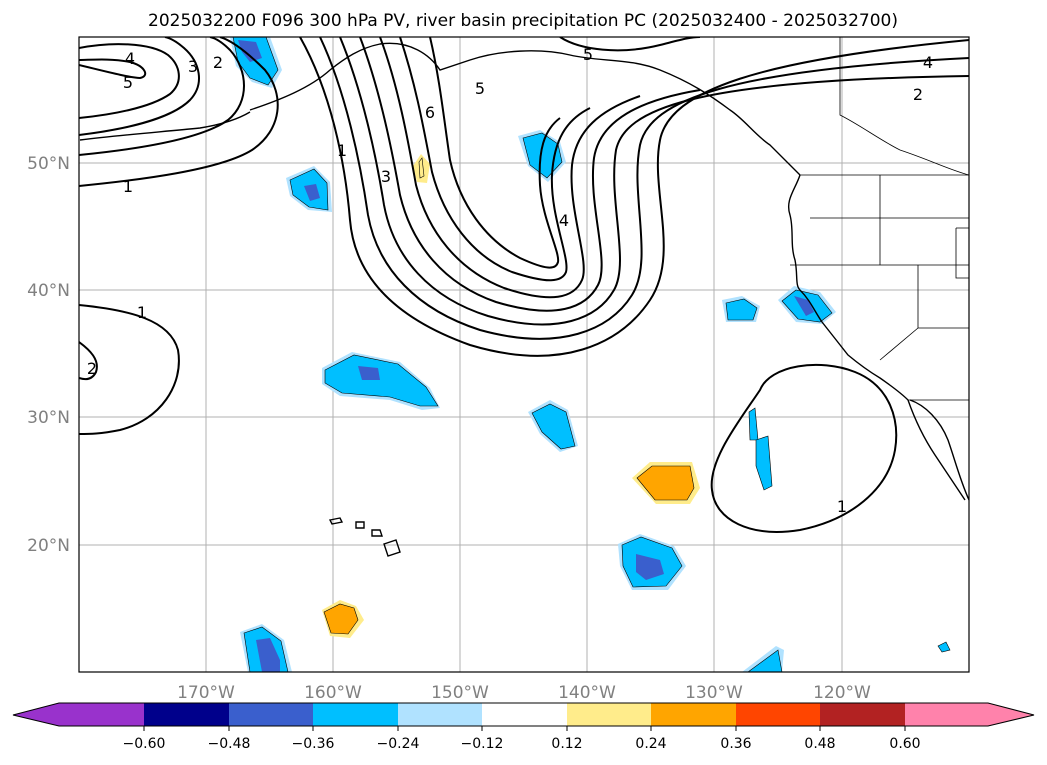 This screenshot has width=1047, height=765. What do you see at coordinates (936, 450) in the screenshot?
I see `coastline-baja` at bounding box center [936, 450].